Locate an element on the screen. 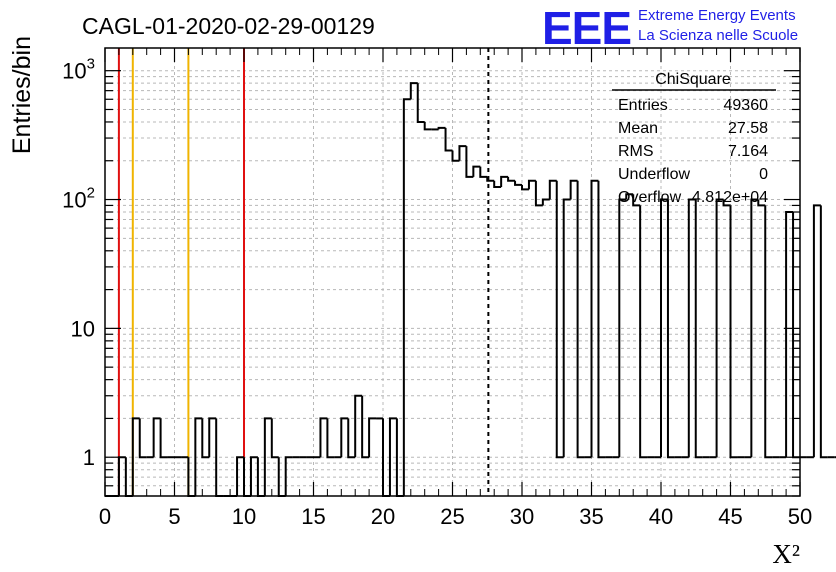 This screenshot has width=836, height=572. x-tick-label: 0 is located at coordinates (105, 516).